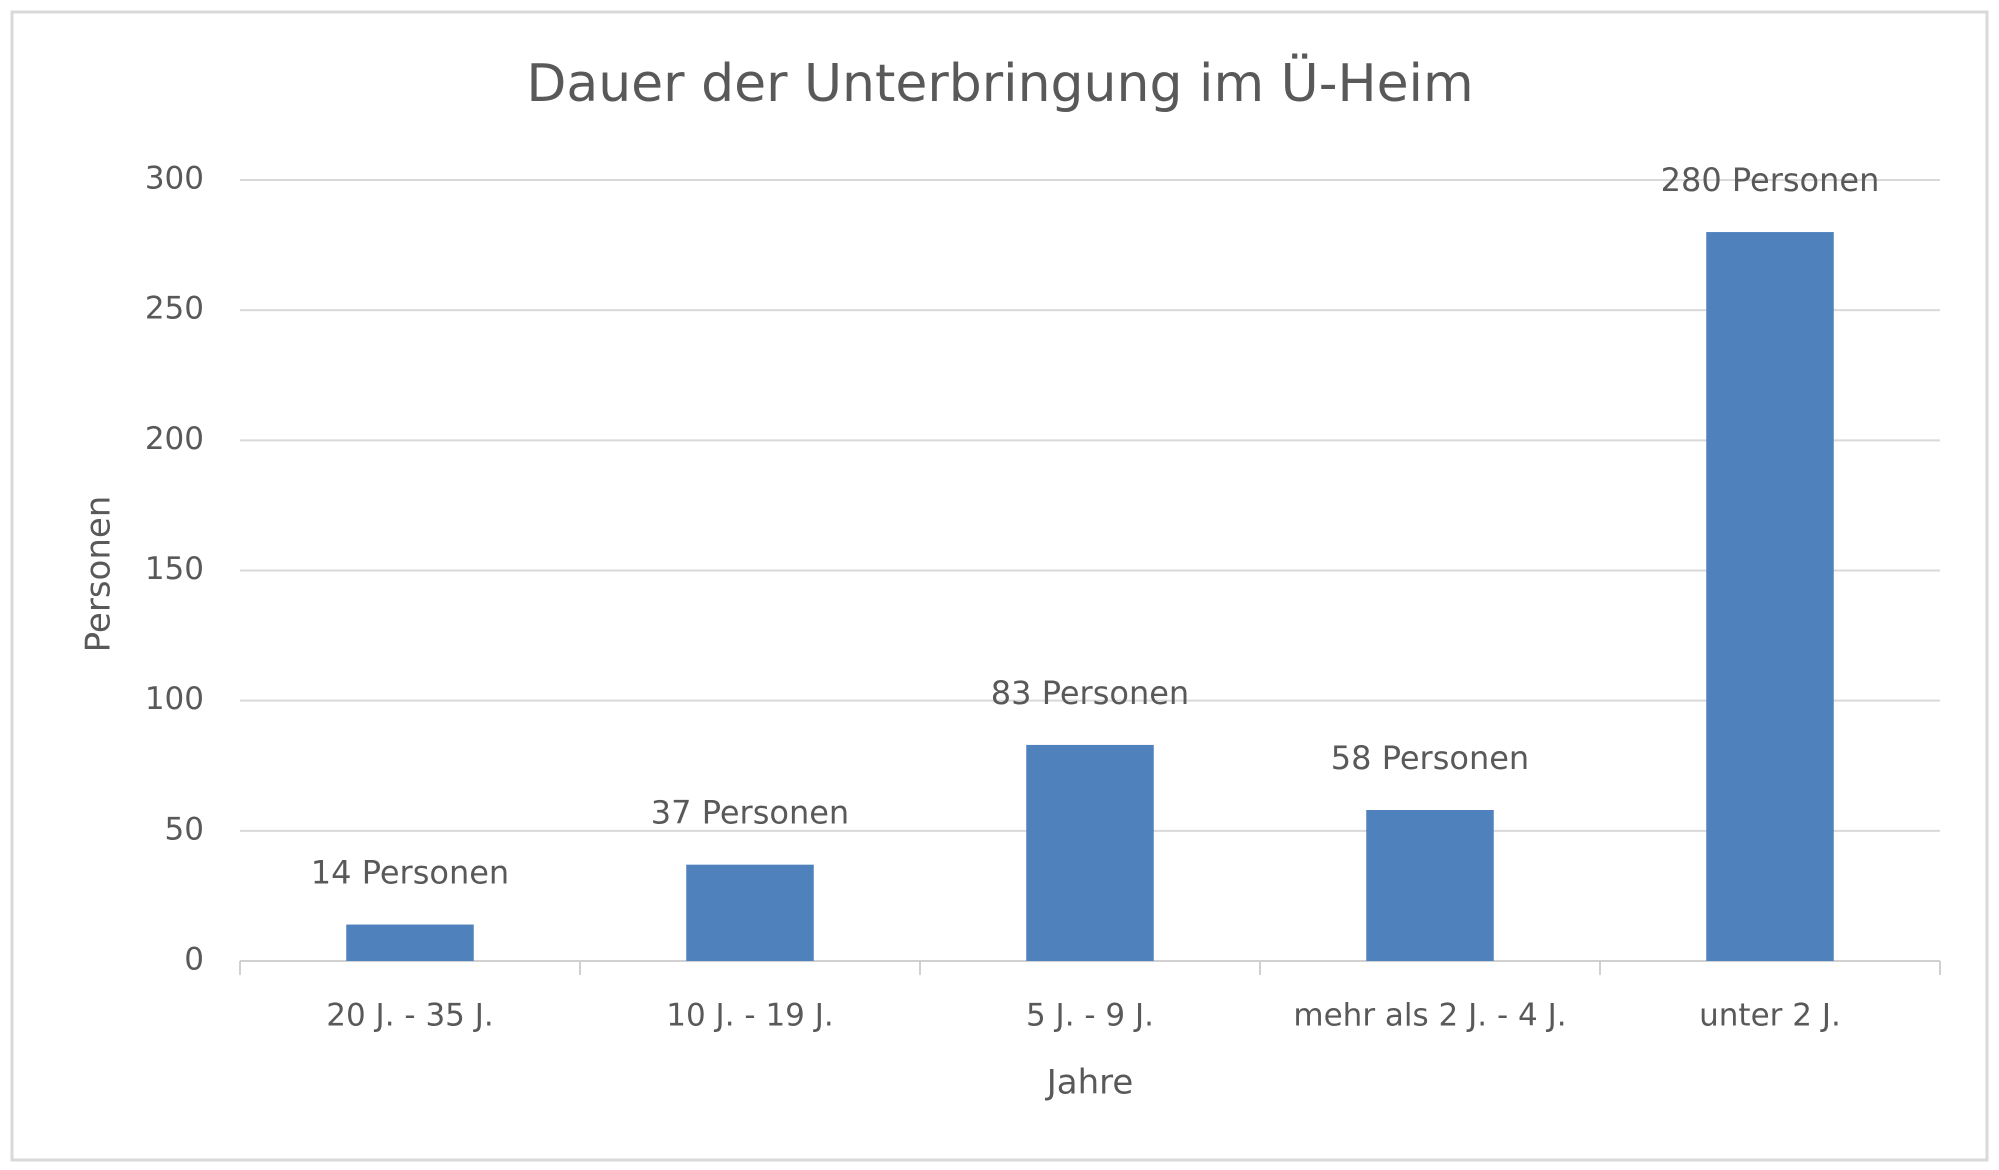 This screenshot has width=1999, height=1170. I want to click on x-tick-label: 20 J. - 35 J., so click(410, 1016).